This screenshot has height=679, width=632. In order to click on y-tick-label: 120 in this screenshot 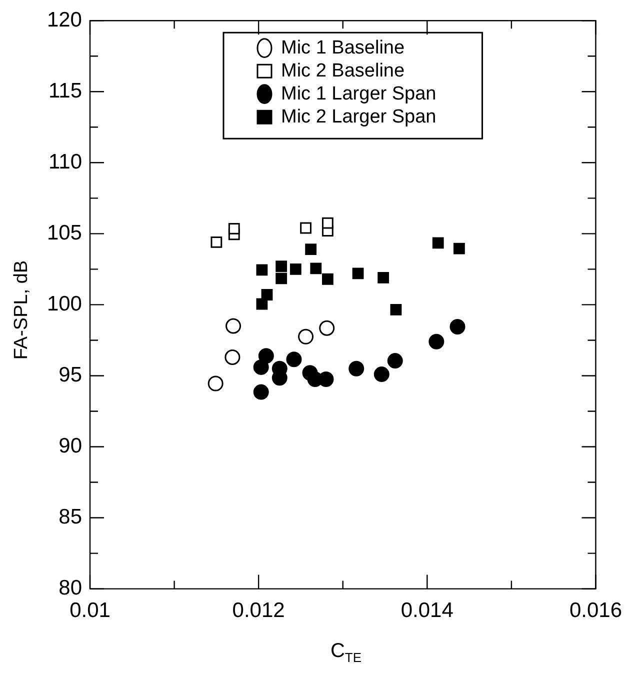, I will do `click(64, 20)`.